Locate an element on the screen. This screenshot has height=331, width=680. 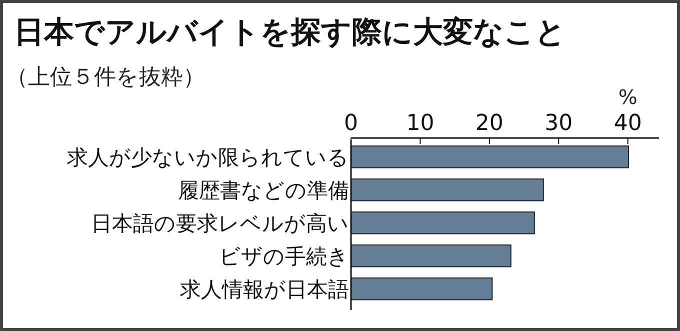
x-tick-label: 10 is located at coordinates (420, 123).